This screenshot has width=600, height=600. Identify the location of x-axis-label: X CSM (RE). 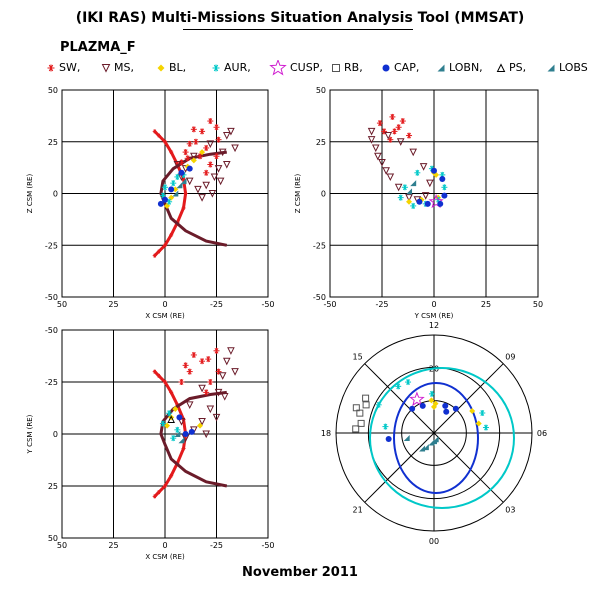
(165, 557).